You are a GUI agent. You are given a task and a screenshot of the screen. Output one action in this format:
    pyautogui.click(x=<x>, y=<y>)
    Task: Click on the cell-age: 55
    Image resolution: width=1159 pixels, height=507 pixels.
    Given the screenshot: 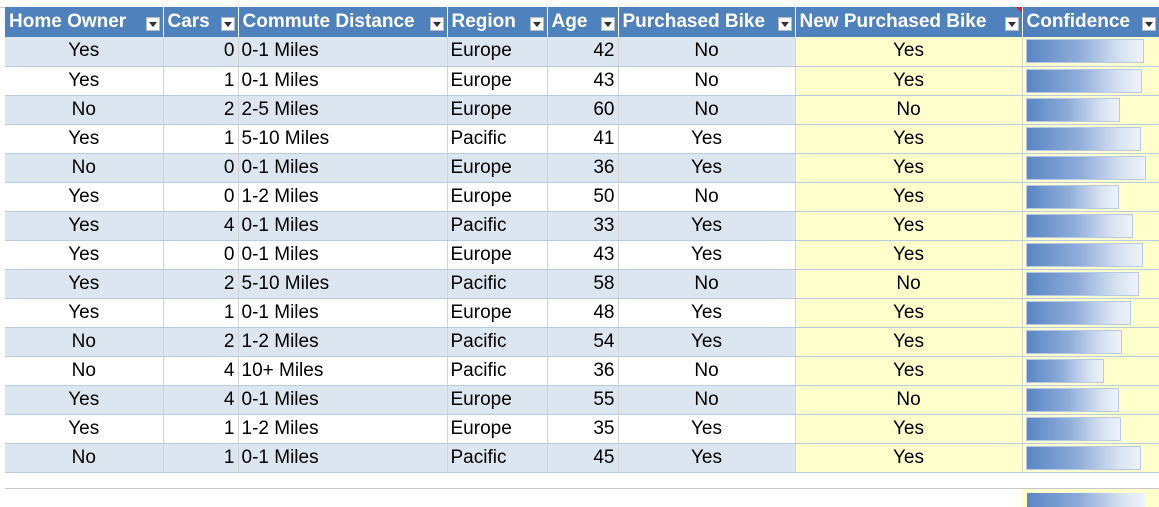 What is the action you would take?
    pyautogui.click(x=583, y=400)
    